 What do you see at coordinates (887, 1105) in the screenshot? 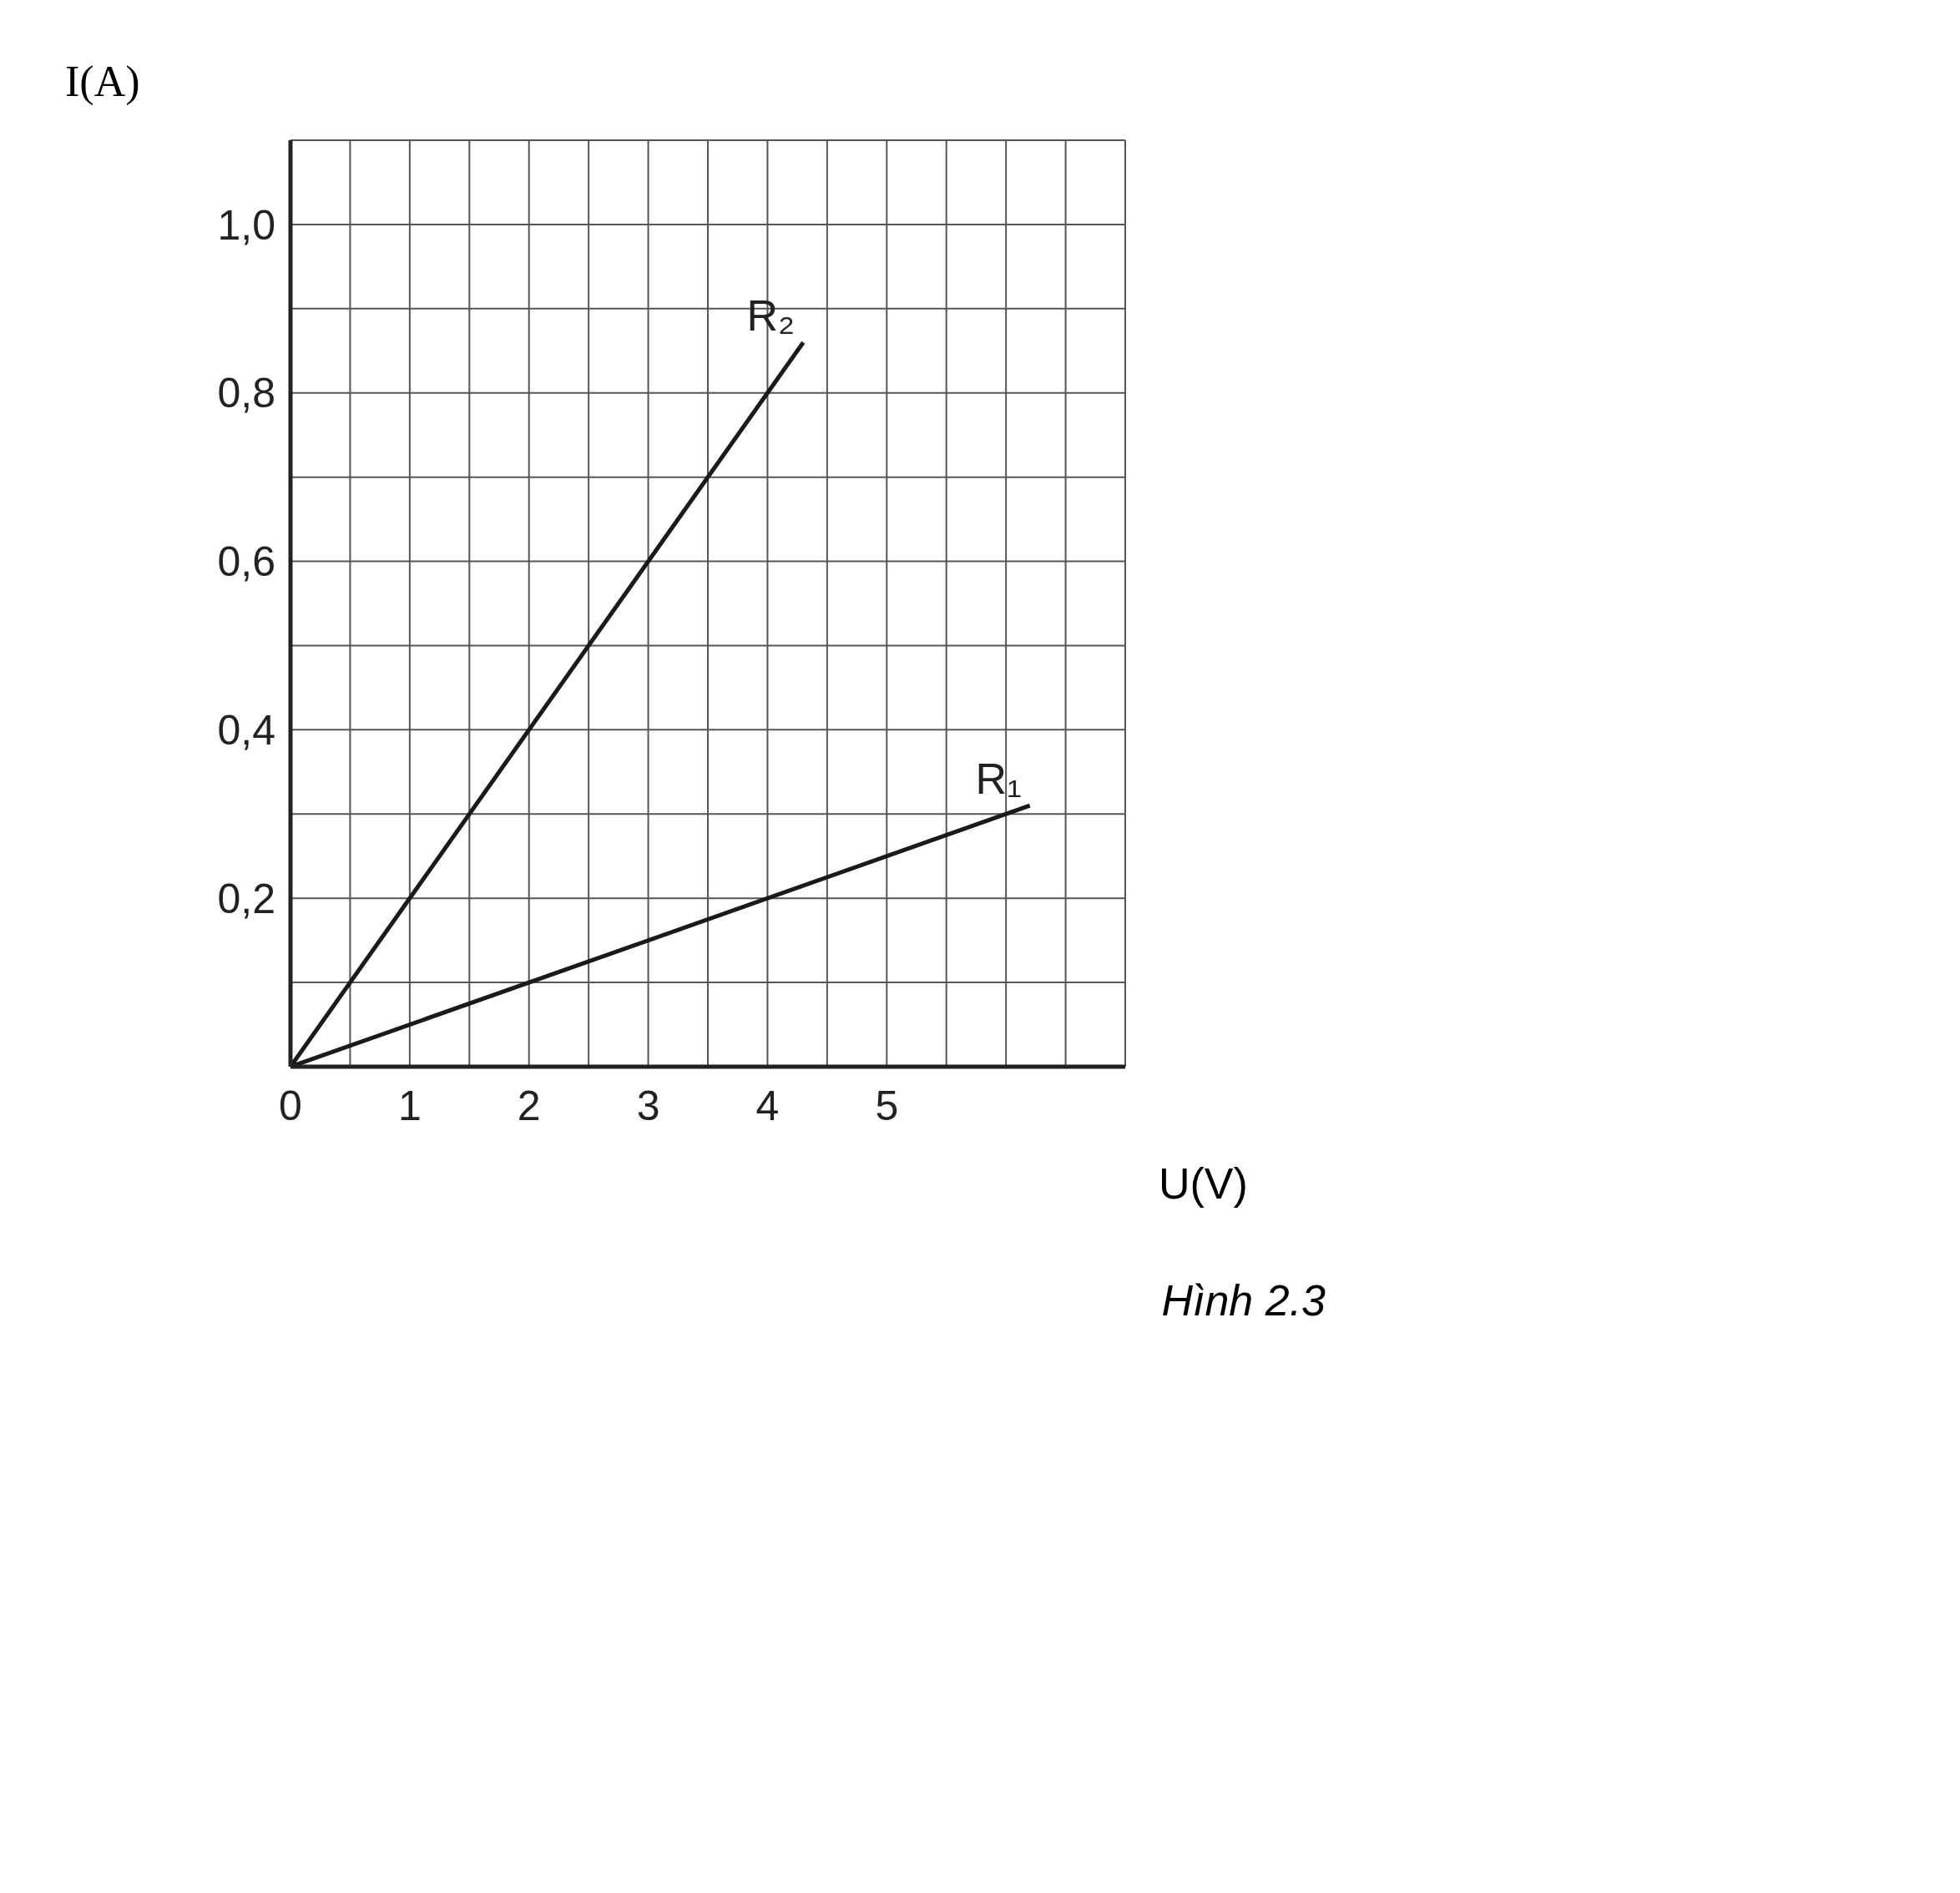
I see `x-tick-label: 5` at bounding box center [887, 1105].